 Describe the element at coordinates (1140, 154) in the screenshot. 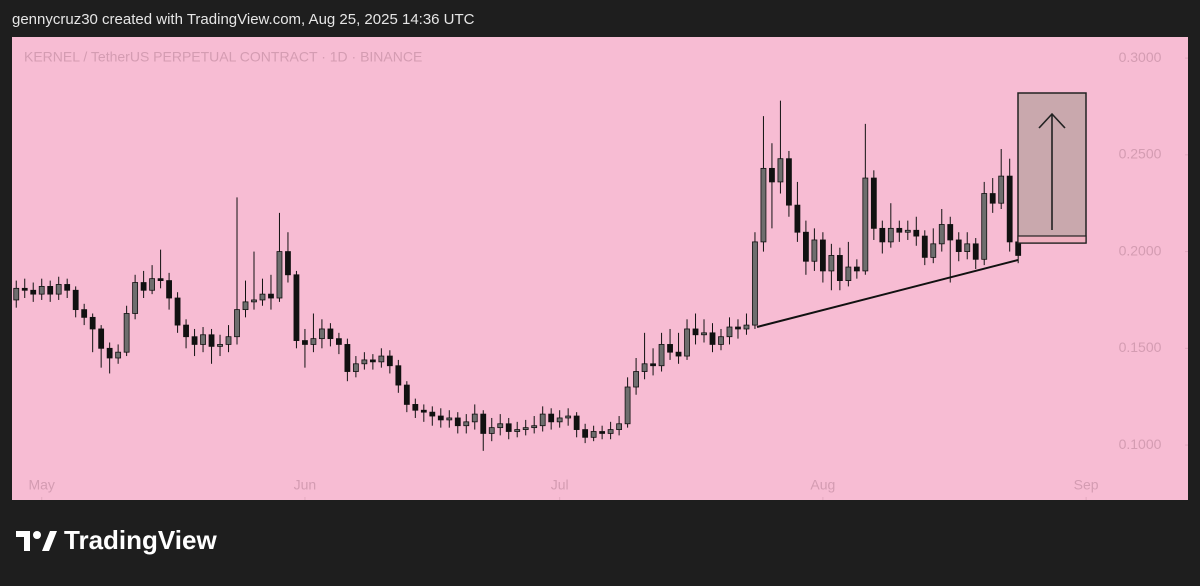

I see `y-tick-label: 0.2500` at that location.